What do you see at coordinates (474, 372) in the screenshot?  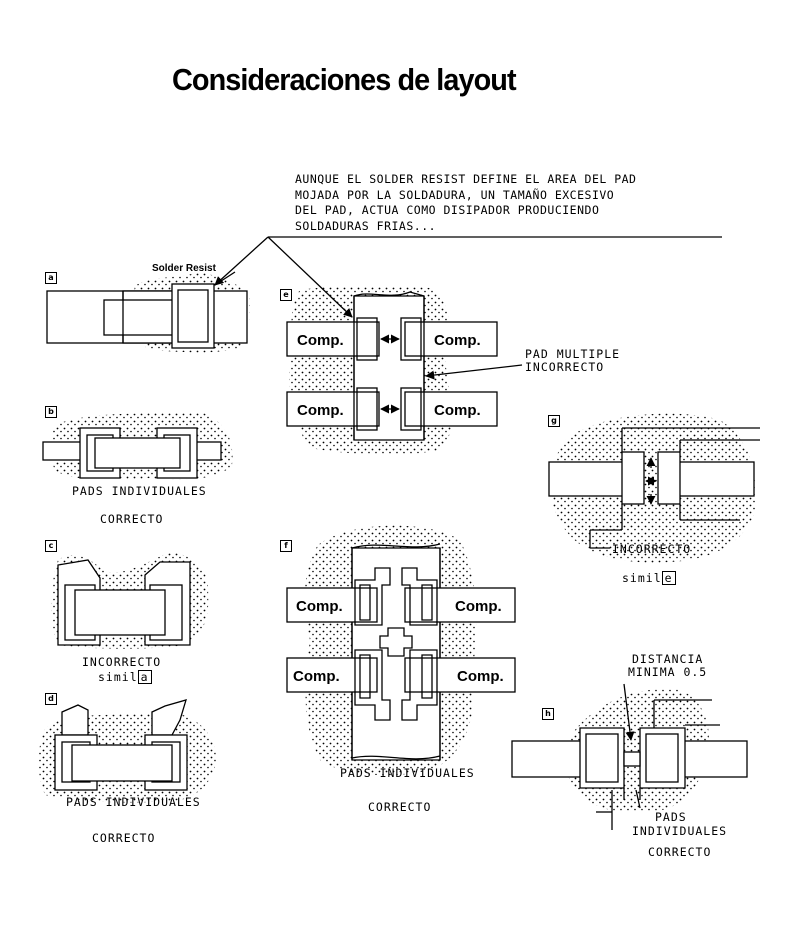 I see `pad-multiple-pointer` at bounding box center [474, 372].